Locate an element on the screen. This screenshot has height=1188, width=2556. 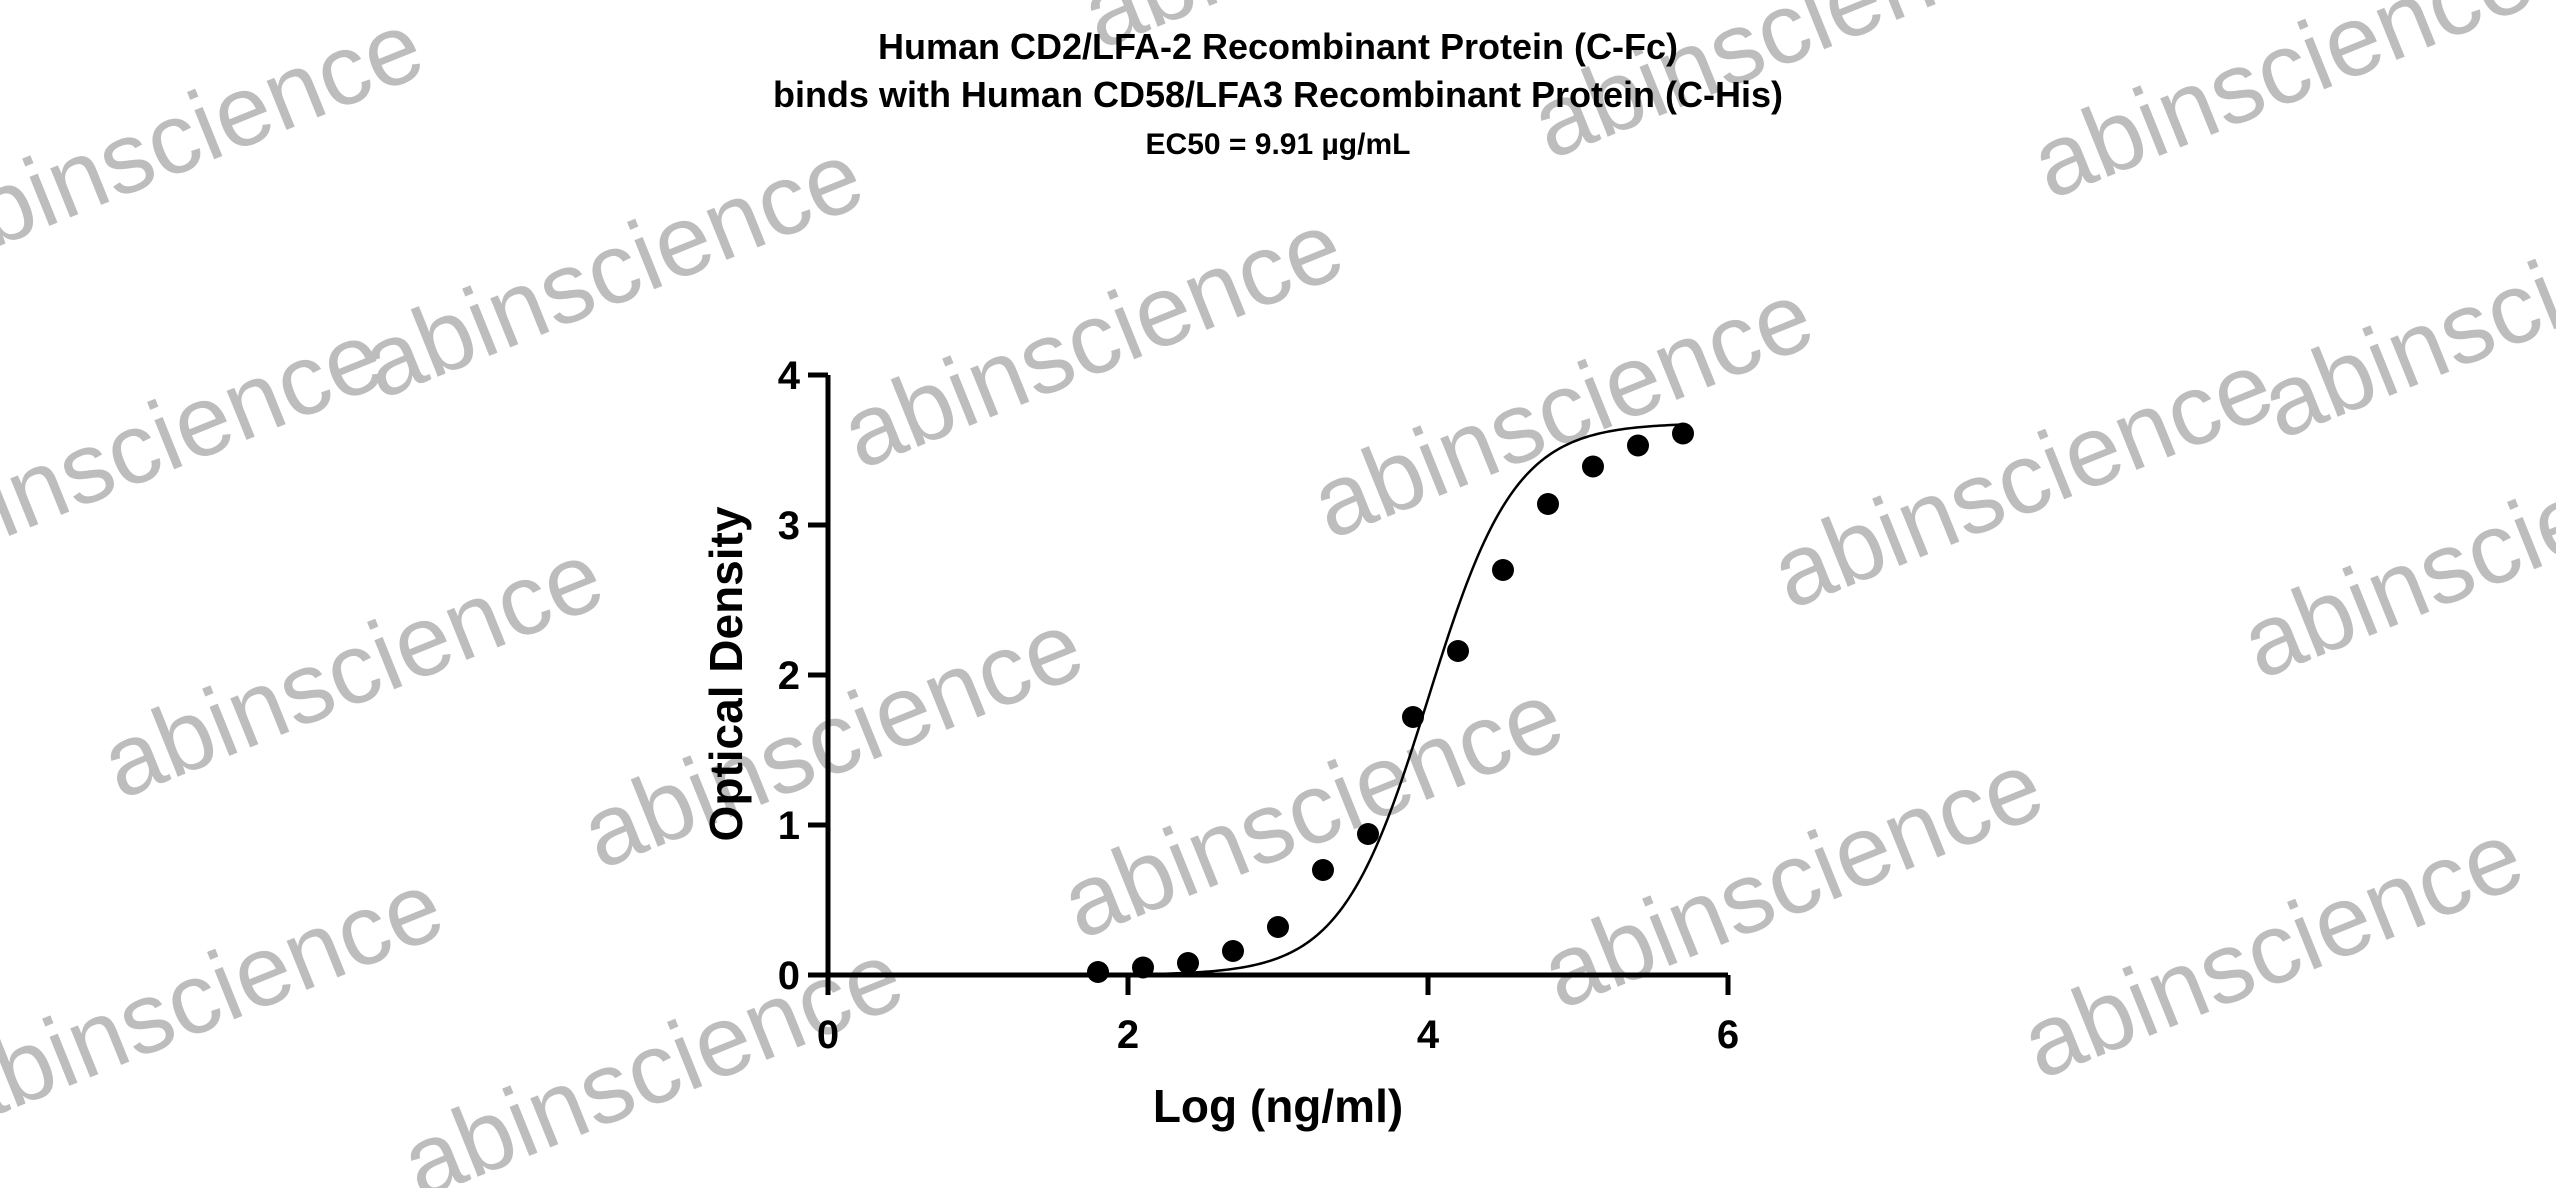
y-tick-label: 2 is located at coordinates (789, 676).